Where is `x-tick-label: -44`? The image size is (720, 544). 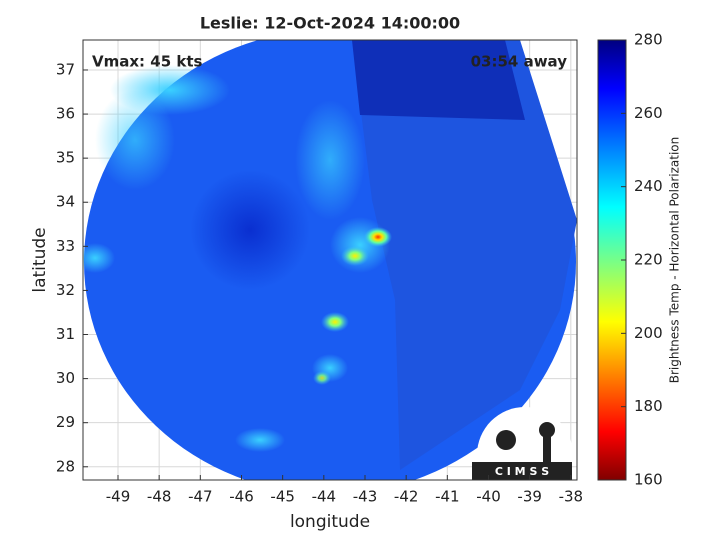 x-tick-label: -44 is located at coordinates (324, 497).